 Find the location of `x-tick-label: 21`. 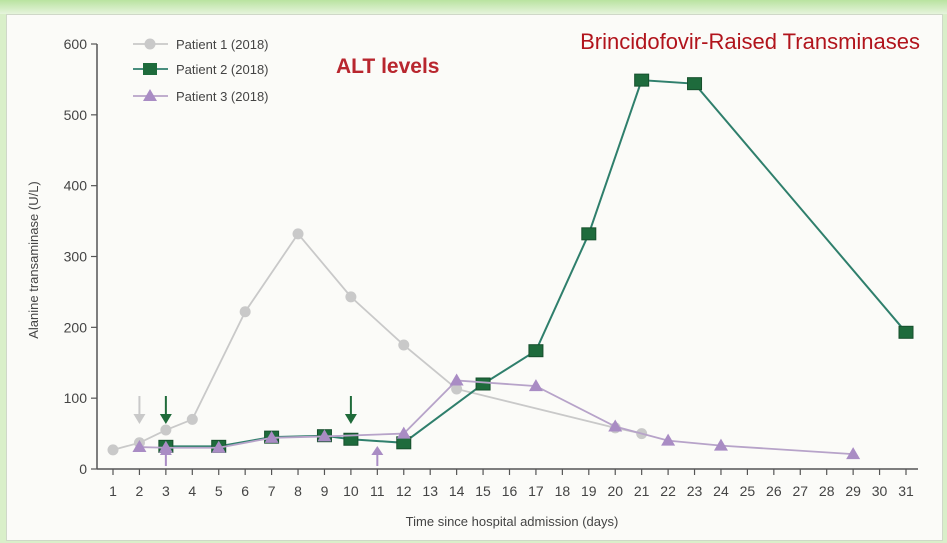

x-tick-label: 21 is located at coordinates (642, 491).